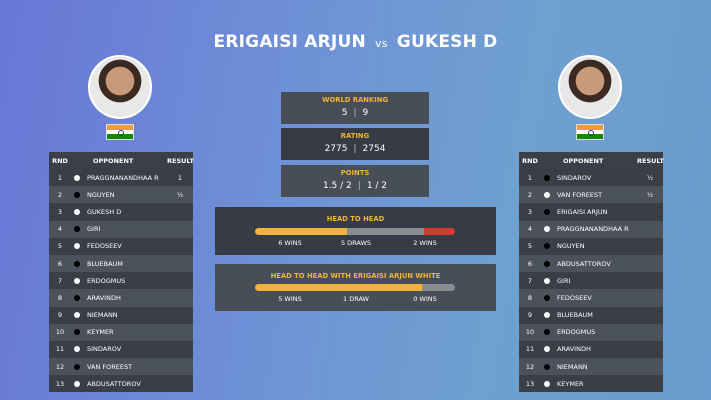  What do you see at coordinates (120, 87) in the screenshot?
I see `player1-avatar` at bounding box center [120, 87].